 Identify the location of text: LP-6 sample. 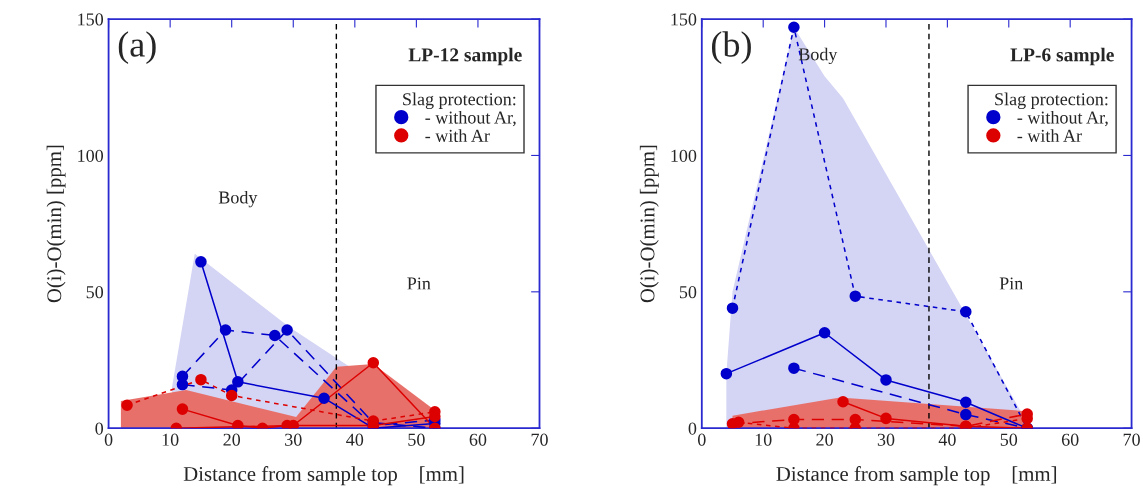
(1062, 56).